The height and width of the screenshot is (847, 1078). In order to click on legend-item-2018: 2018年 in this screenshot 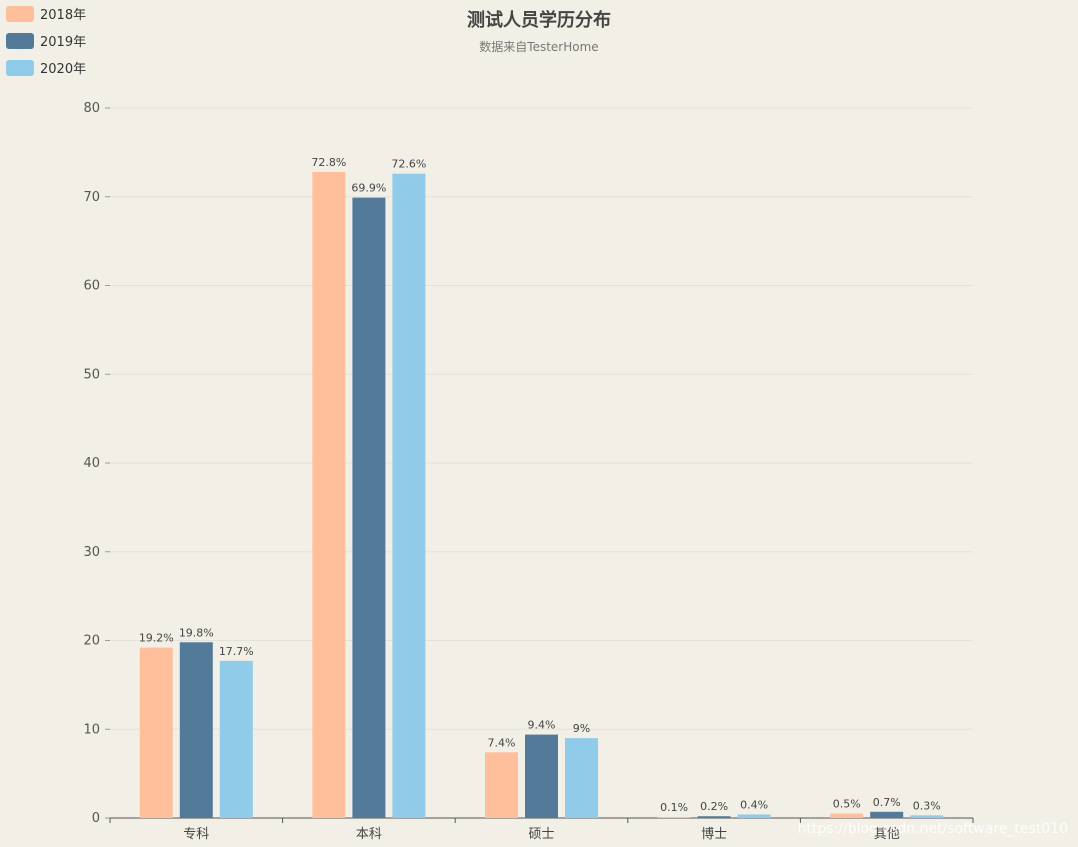, I will do `click(46, 13)`.